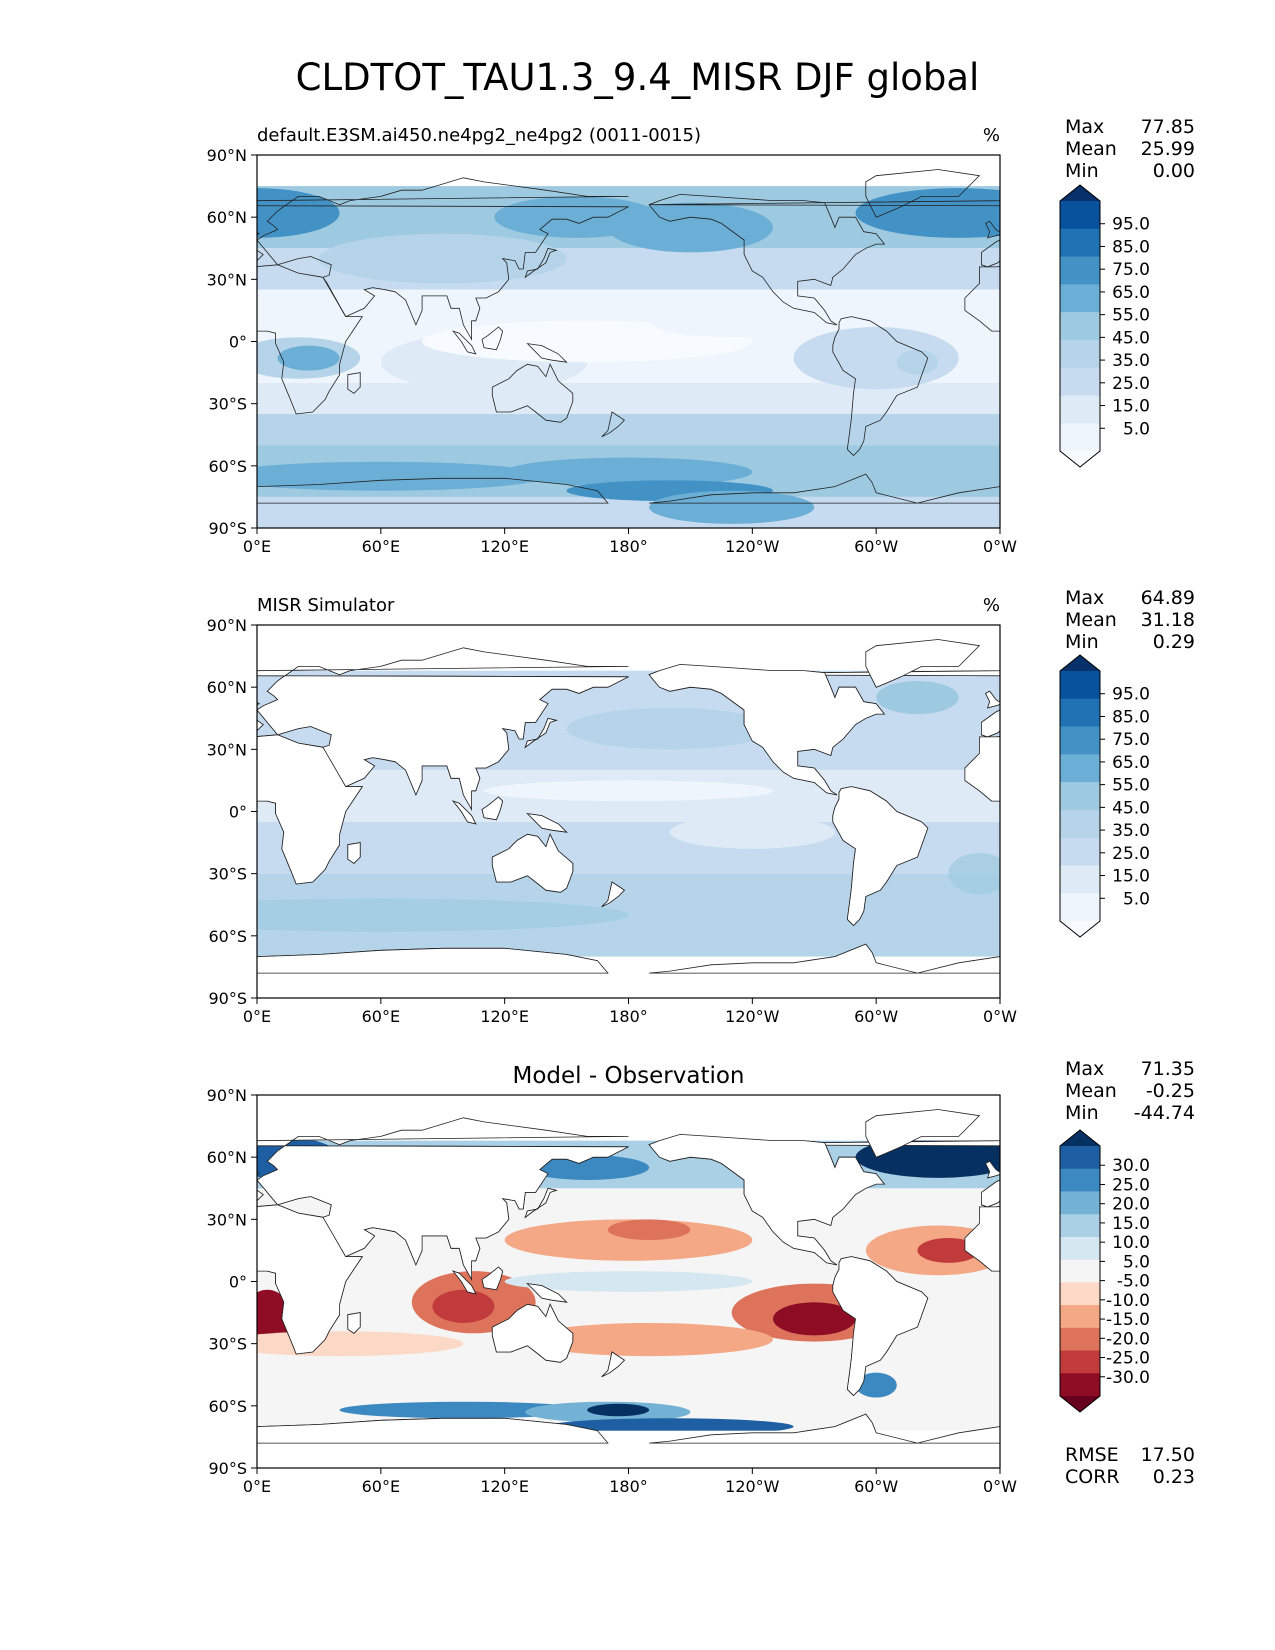 The height and width of the screenshot is (1650, 1275). I want to click on lon-tick-label: 120°W, so click(752, 1486).